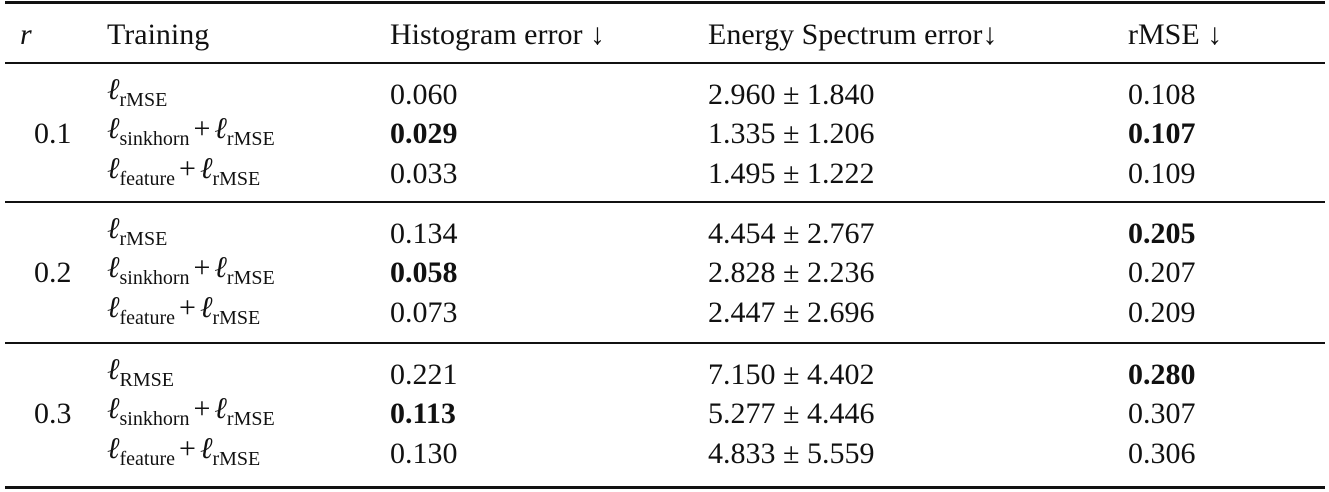 This screenshot has height=492, width=1329. I want to click on r-value: 0.3, so click(53, 413).